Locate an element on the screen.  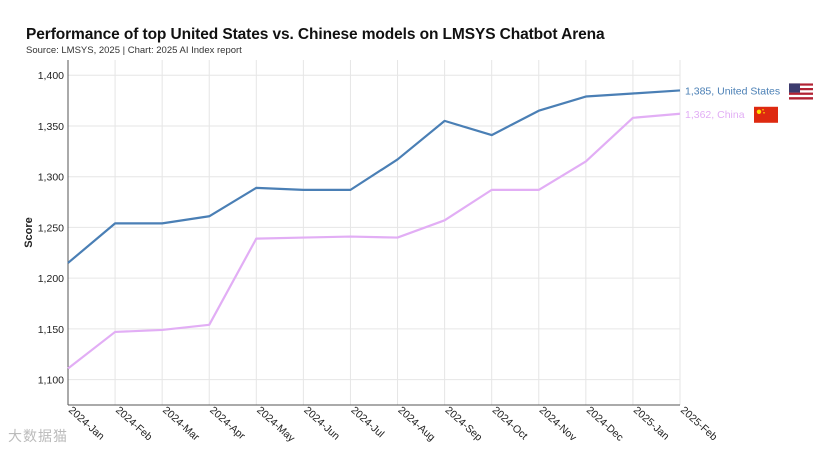
y-tick-label: 1,200 is located at coordinates (51, 279).